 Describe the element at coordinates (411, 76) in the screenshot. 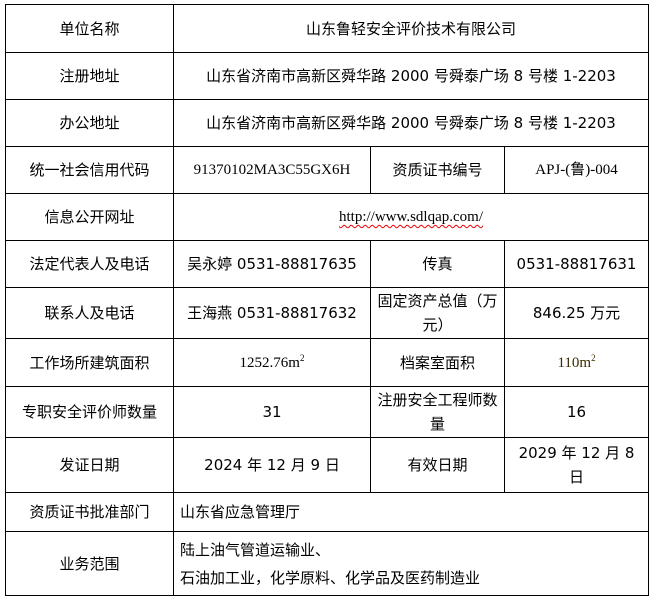

I see `value-reg-address: 山东省济南市高新区舜华路 2000 号舜泰广场 8 号楼 1-2203` at that location.